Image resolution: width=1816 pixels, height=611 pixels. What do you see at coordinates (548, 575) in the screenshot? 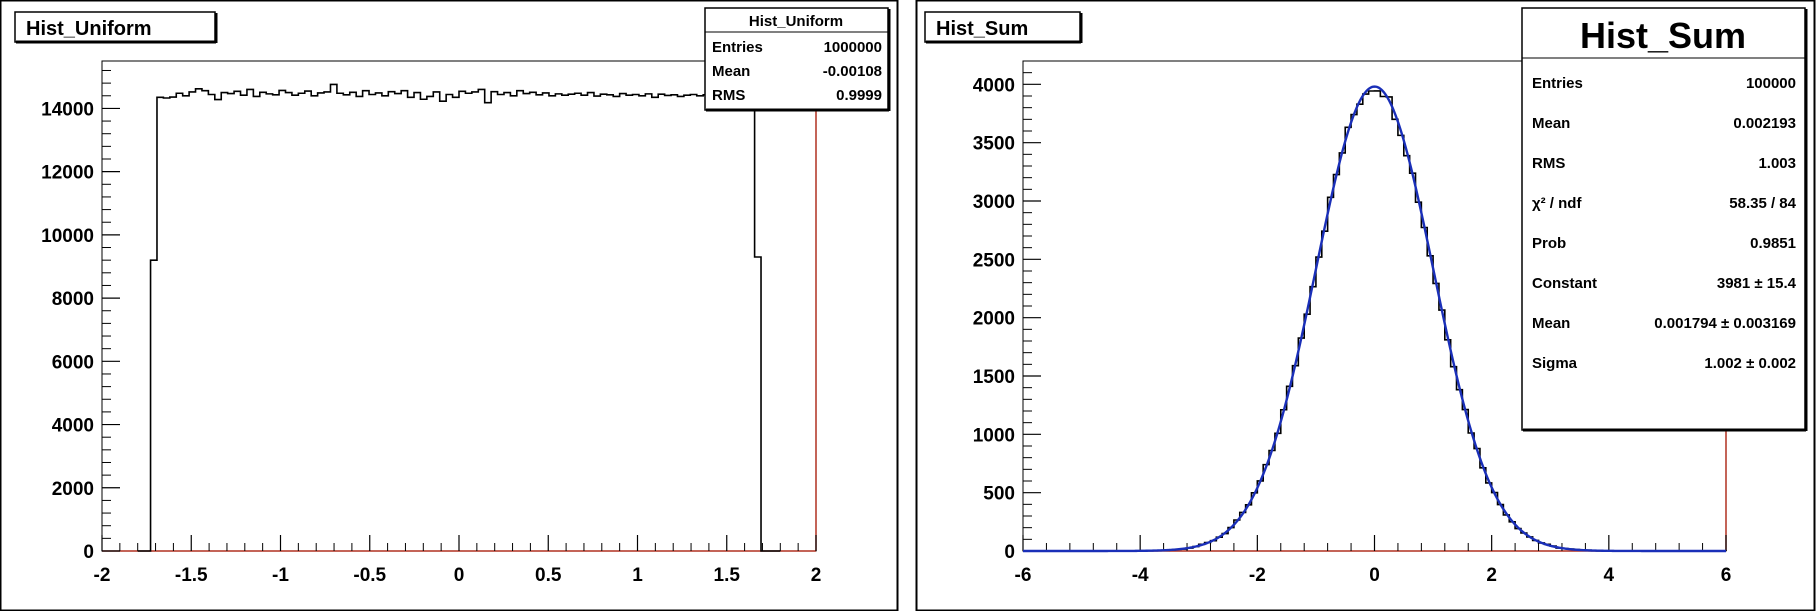
I see `left-x-tick-label: 0.5` at bounding box center [548, 575].